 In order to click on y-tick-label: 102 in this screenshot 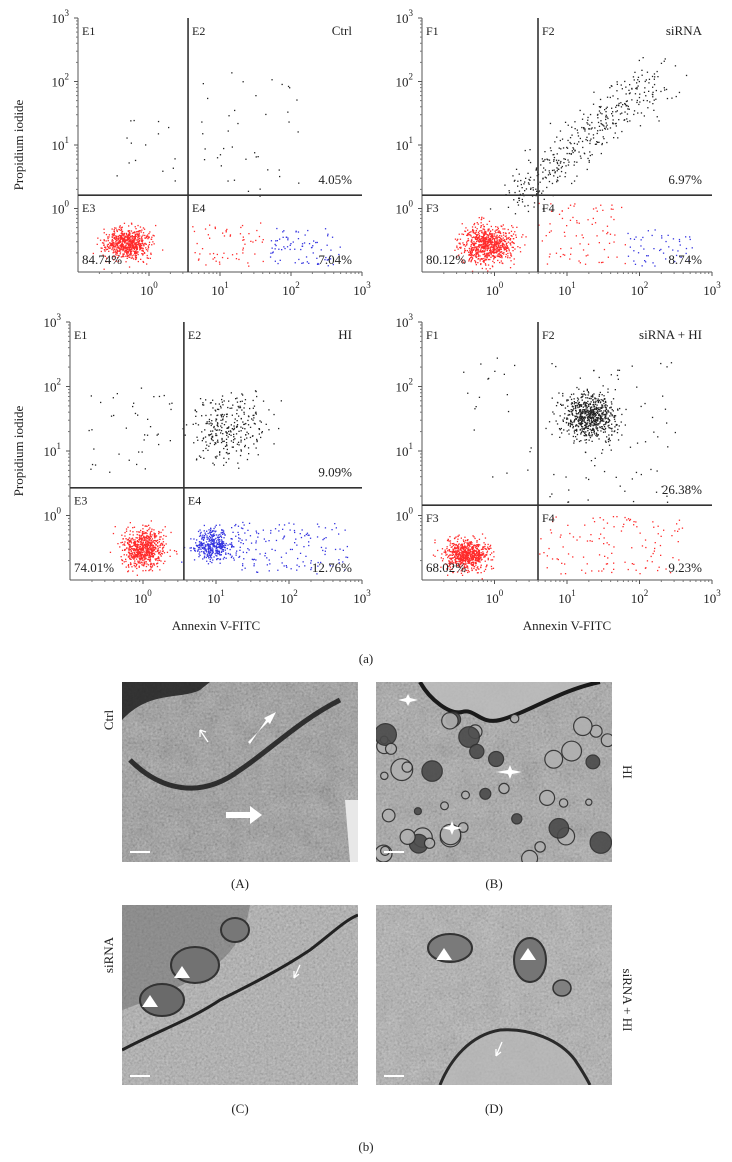, I will do `click(53, 386)`.